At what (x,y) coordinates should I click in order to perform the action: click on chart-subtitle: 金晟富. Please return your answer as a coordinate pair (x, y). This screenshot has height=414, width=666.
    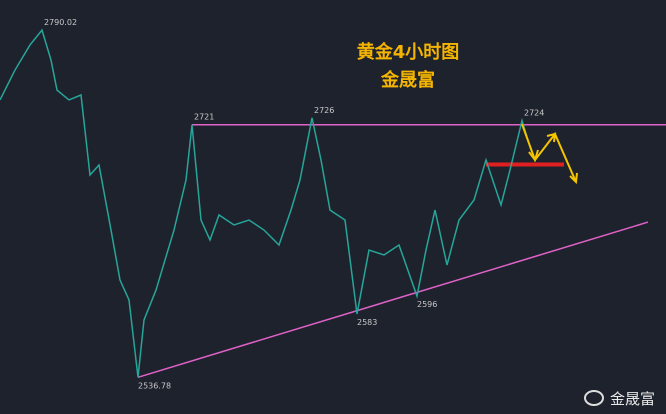
    Looking at the image, I should click on (407, 80).